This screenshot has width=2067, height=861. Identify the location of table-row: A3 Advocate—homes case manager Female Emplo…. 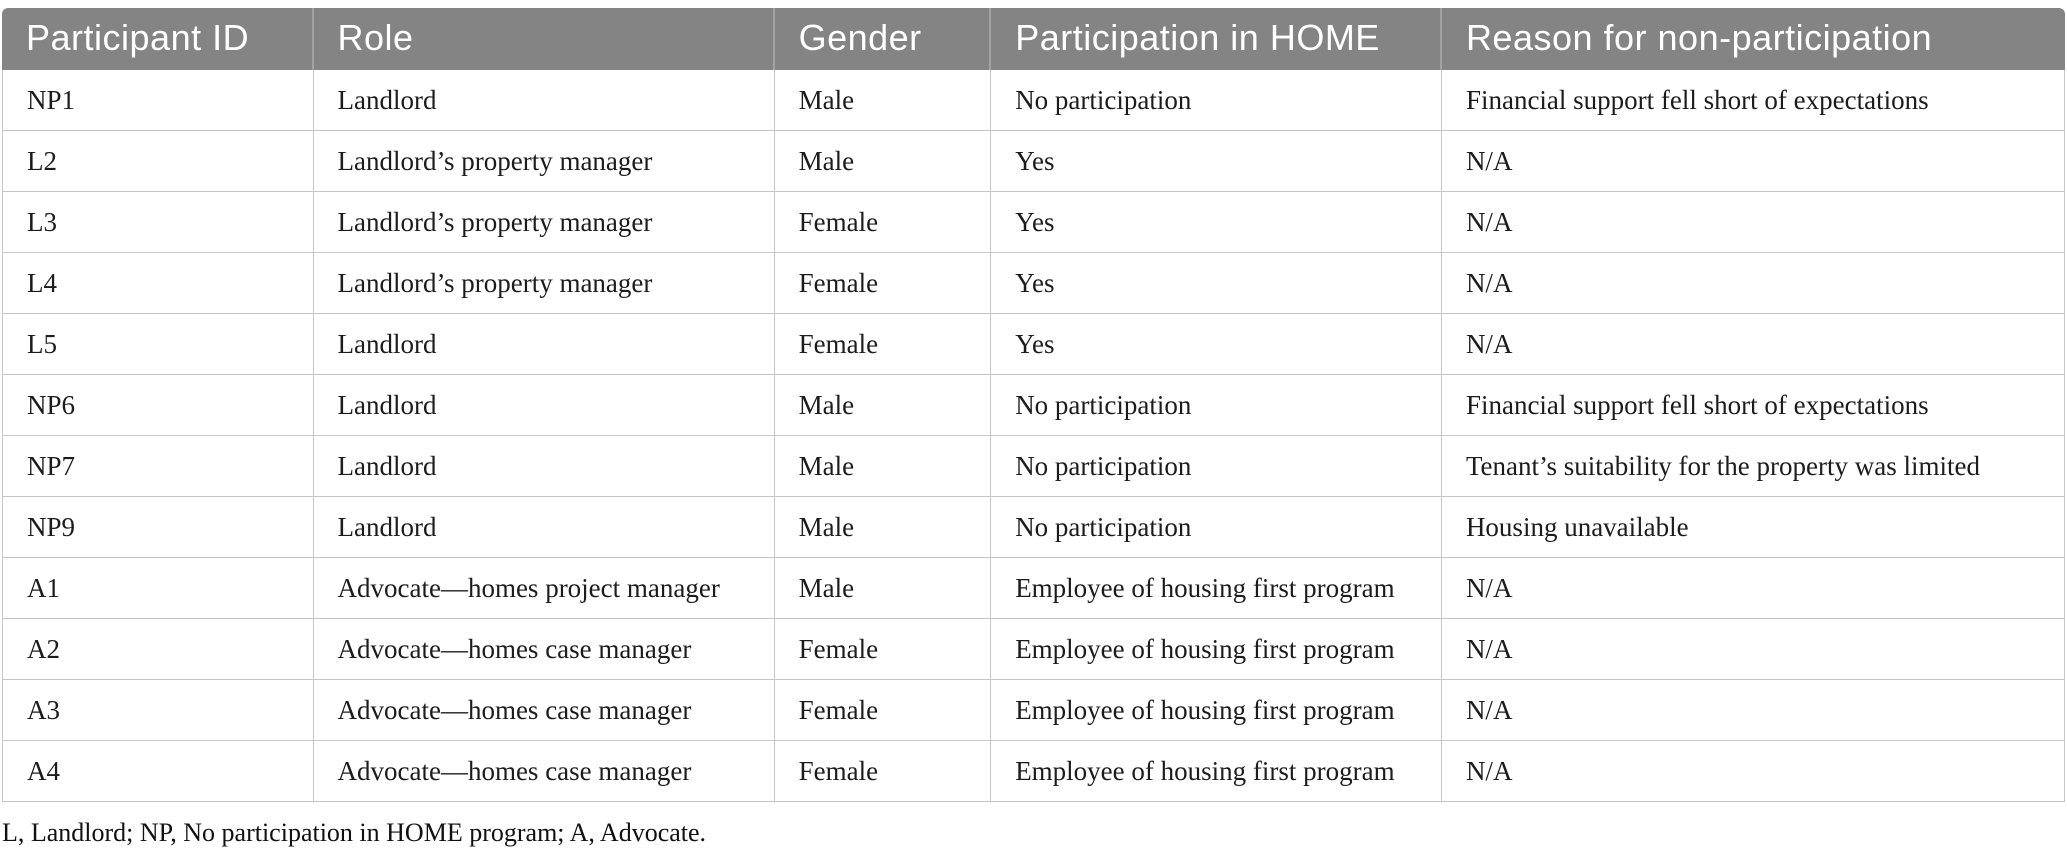
(1033, 710).